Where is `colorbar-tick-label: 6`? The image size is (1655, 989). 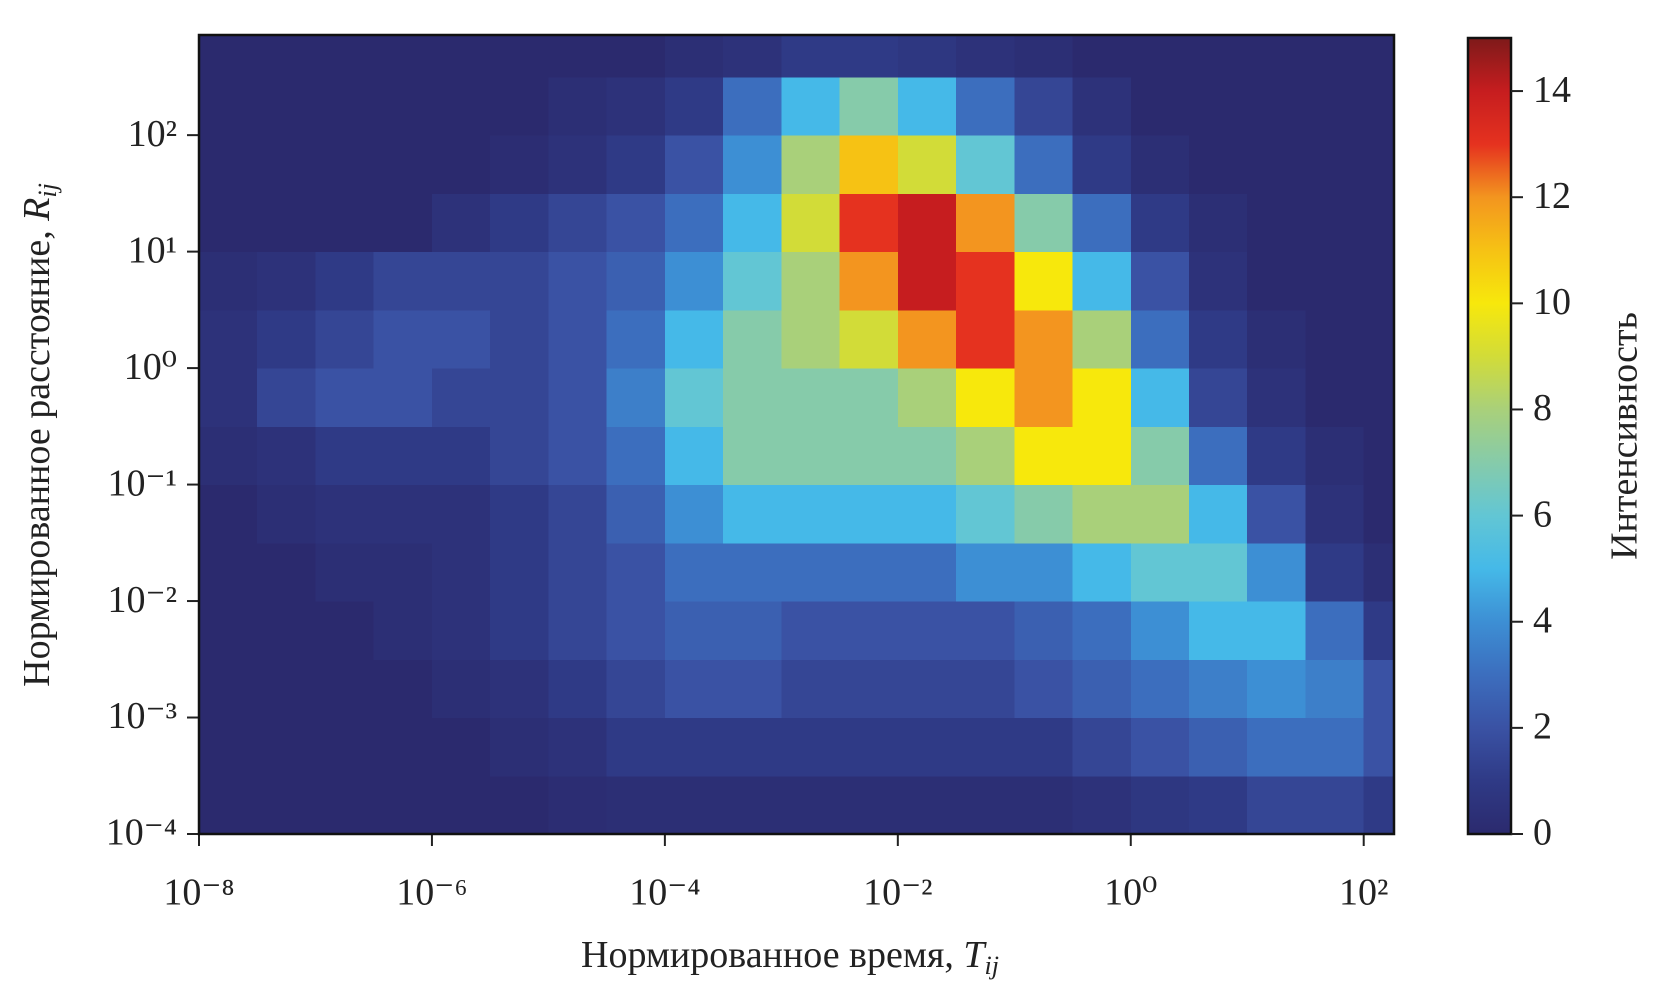
colorbar-tick-label: 6 is located at coordinates (1542, 514).